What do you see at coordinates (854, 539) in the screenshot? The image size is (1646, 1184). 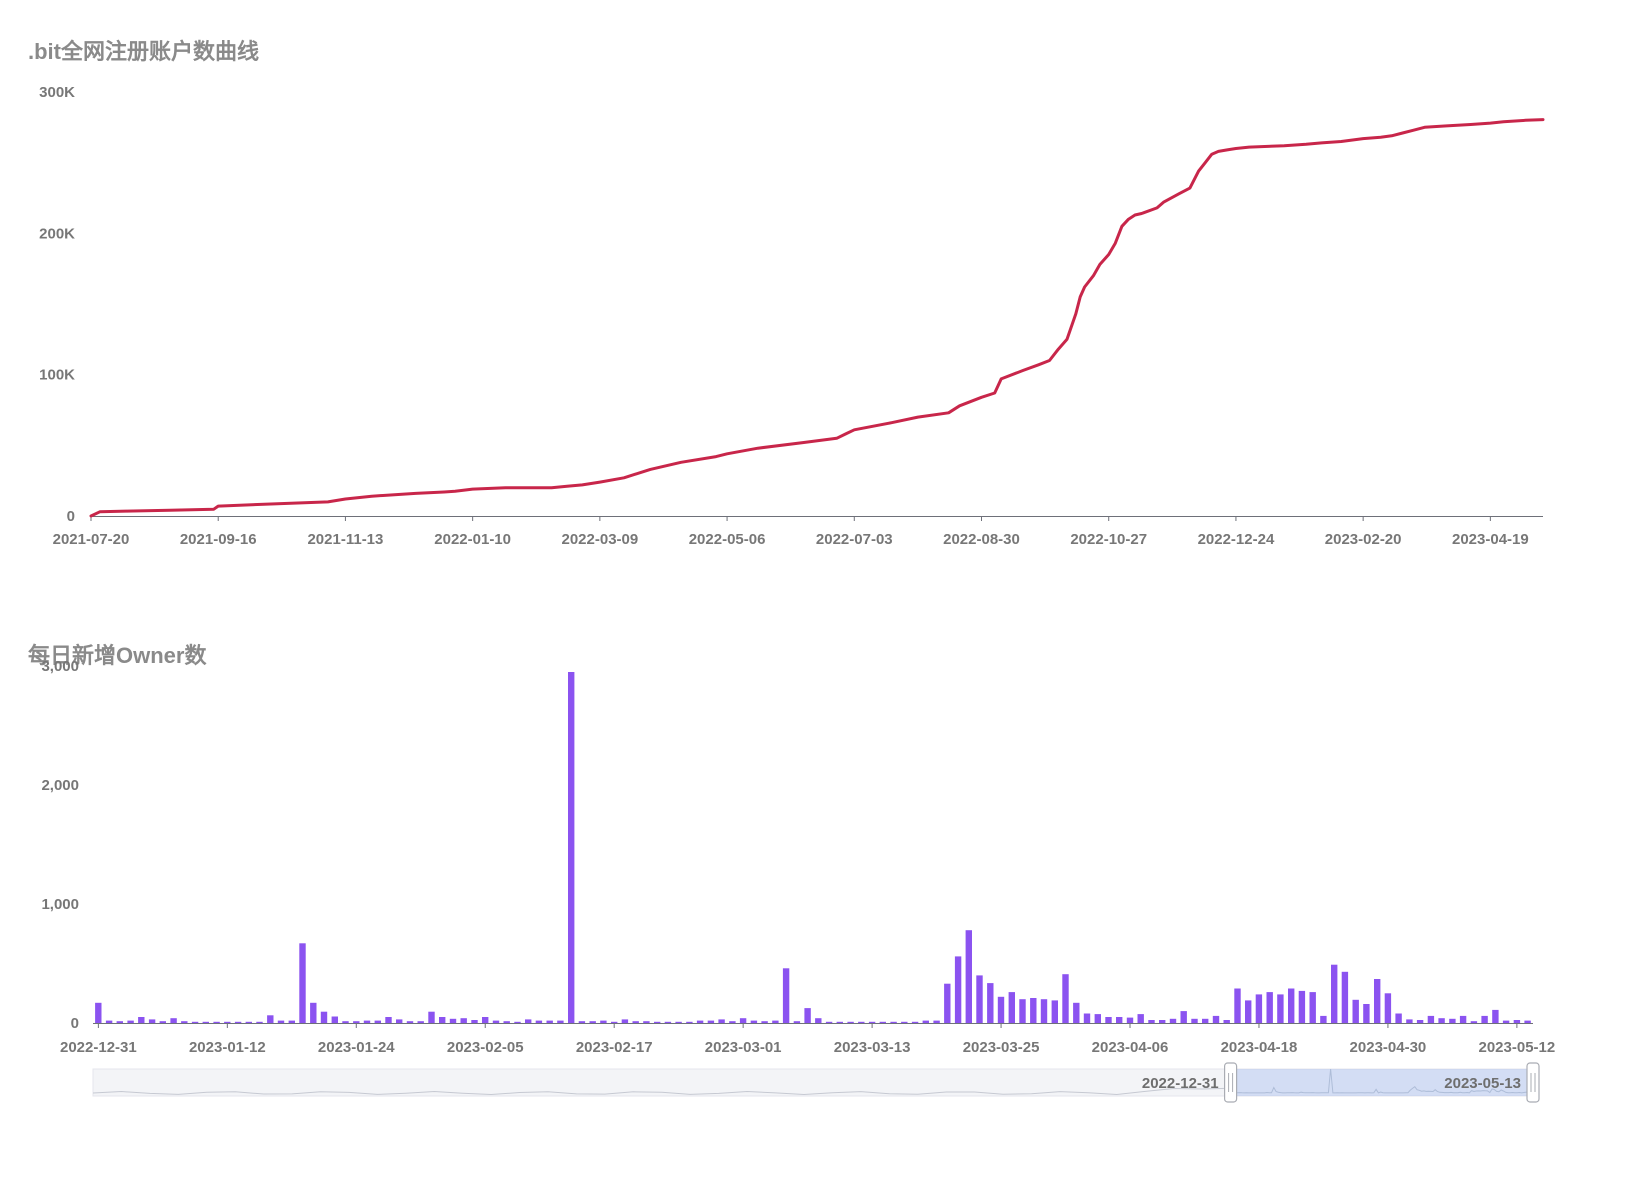 I see `x-tick-label: 2022-07-03` at bounding box center [854, 539].